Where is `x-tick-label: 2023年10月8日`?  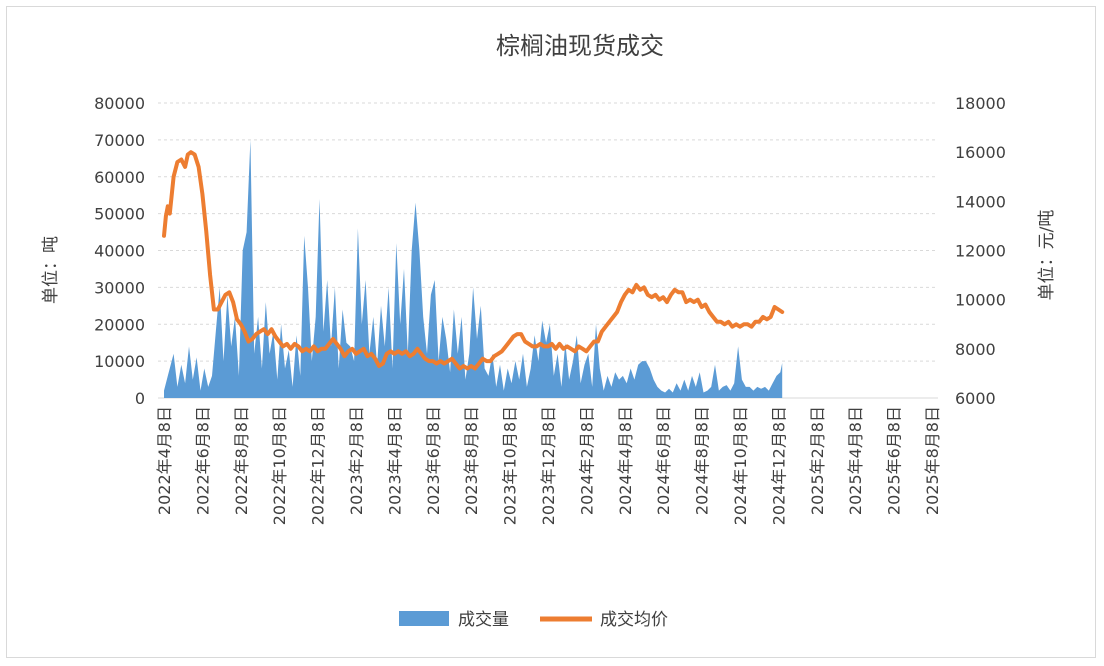
x-tick-label: 2023年10月8日 is located at coordinates (510, 465).